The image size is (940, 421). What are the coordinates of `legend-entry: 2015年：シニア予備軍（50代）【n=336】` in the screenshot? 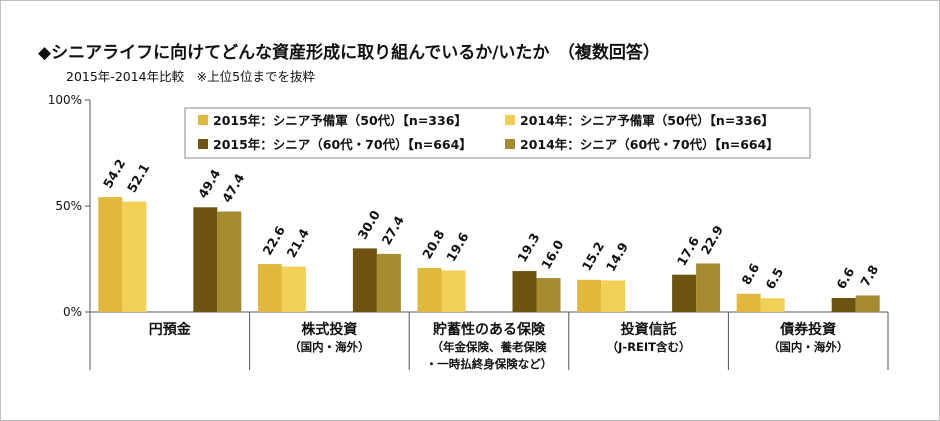 It's located at (340, 120).